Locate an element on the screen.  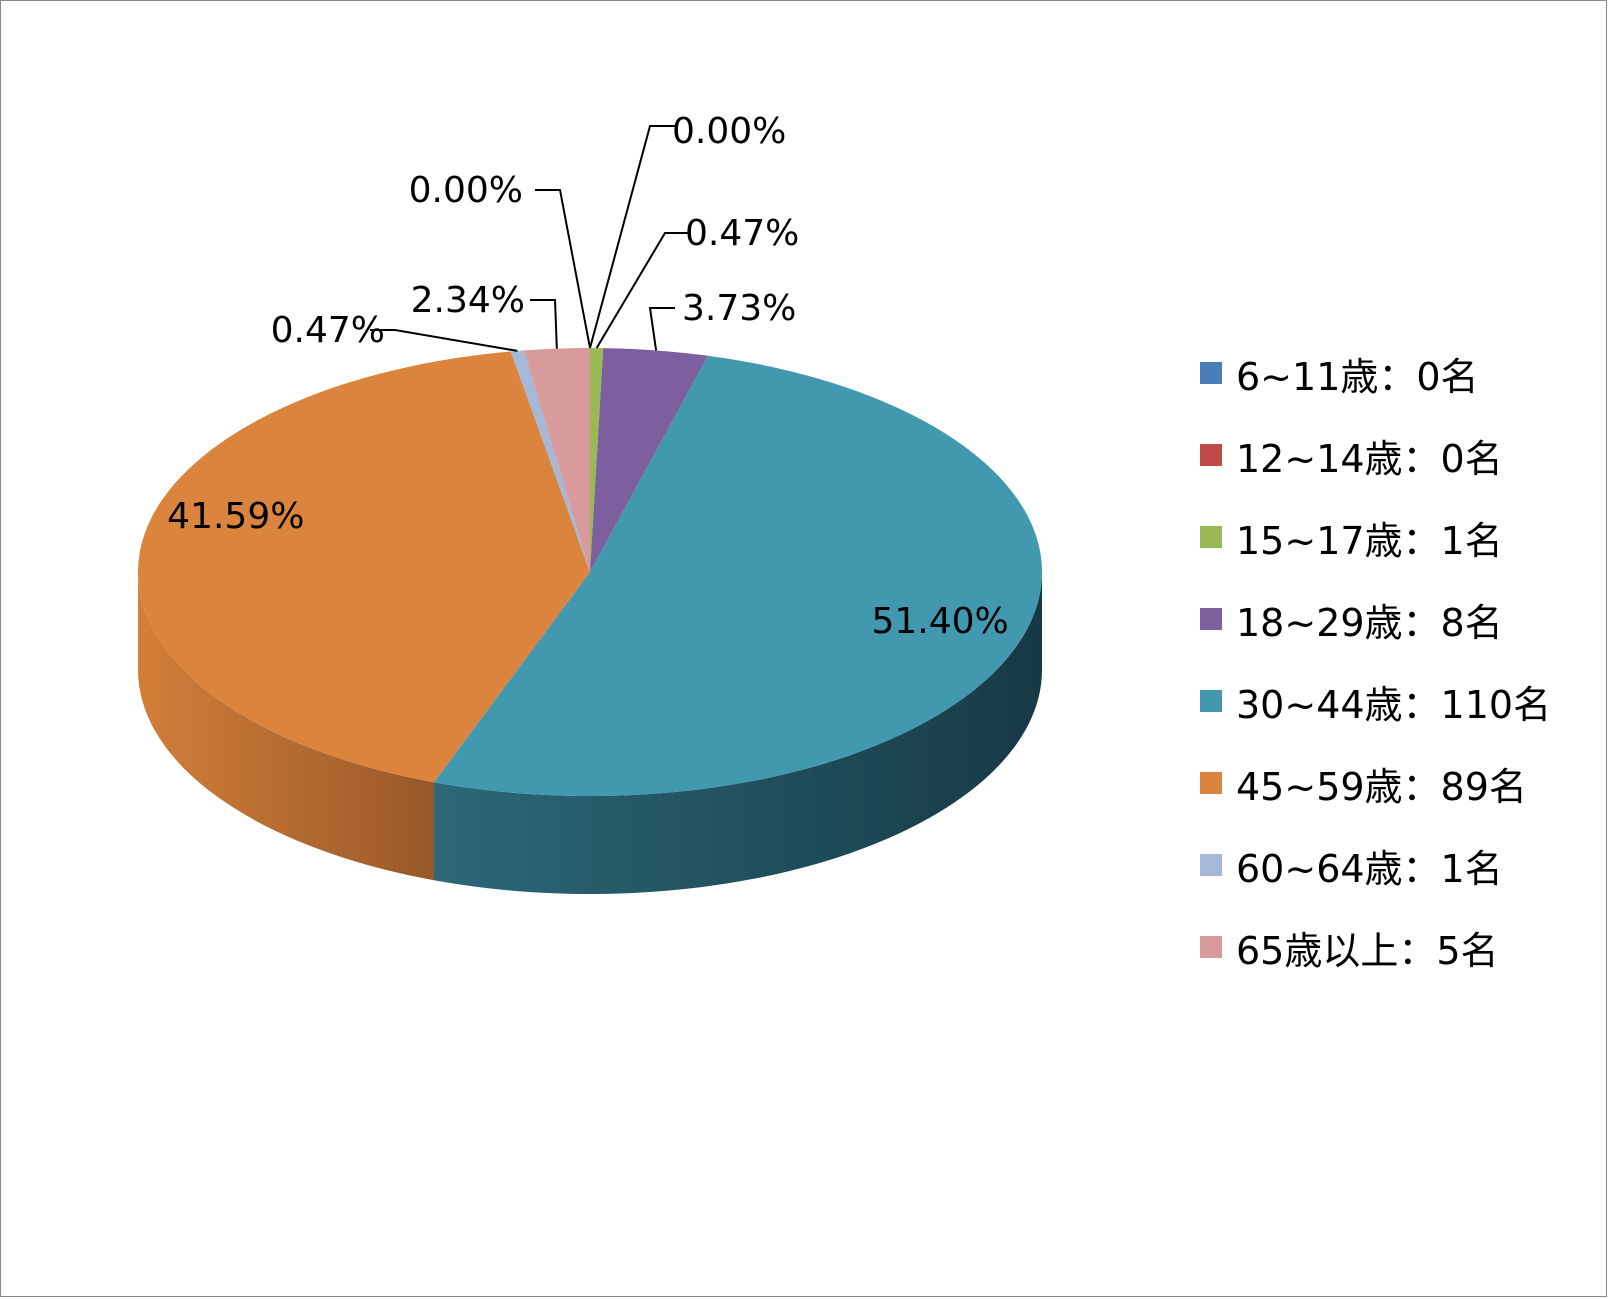
data-label-0: 0.00% is located at coordinates (729, 131).